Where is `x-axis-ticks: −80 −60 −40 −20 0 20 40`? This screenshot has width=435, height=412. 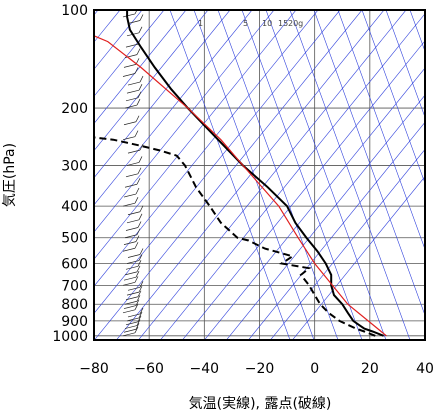 x-axis-ticks: −80 −60 −40 −20 0 20 40 is located at coordinates (256, 369).